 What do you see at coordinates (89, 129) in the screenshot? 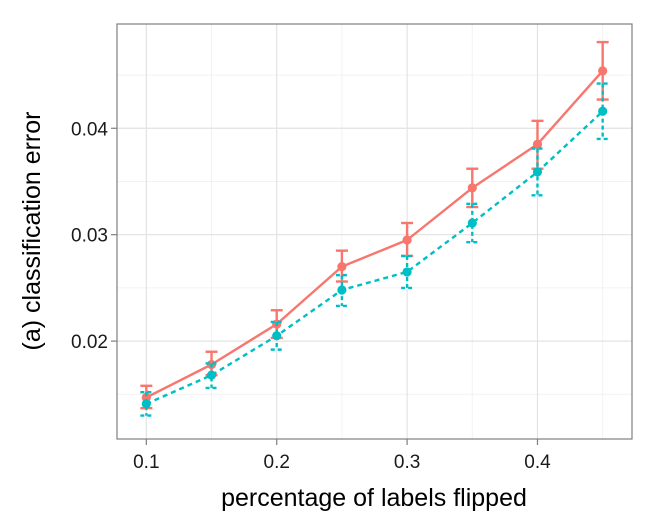
I see `y-tick-label: 0.04` at bounding box center [89, 129].